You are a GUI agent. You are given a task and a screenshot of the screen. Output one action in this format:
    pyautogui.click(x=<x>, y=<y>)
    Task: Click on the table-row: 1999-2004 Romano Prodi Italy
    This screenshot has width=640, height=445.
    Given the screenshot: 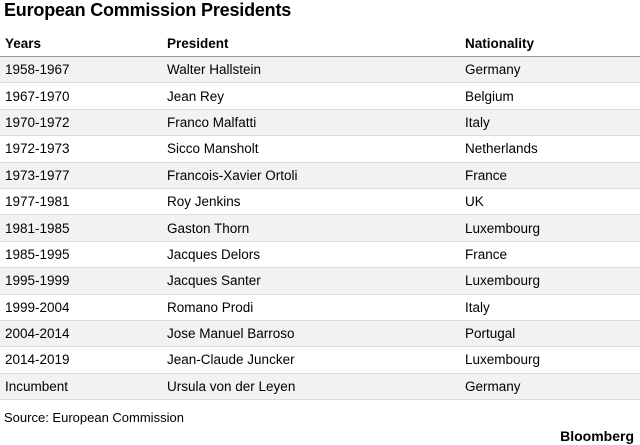 What is the action you would take?
    pyautogui.click(x=320, y=307)
    